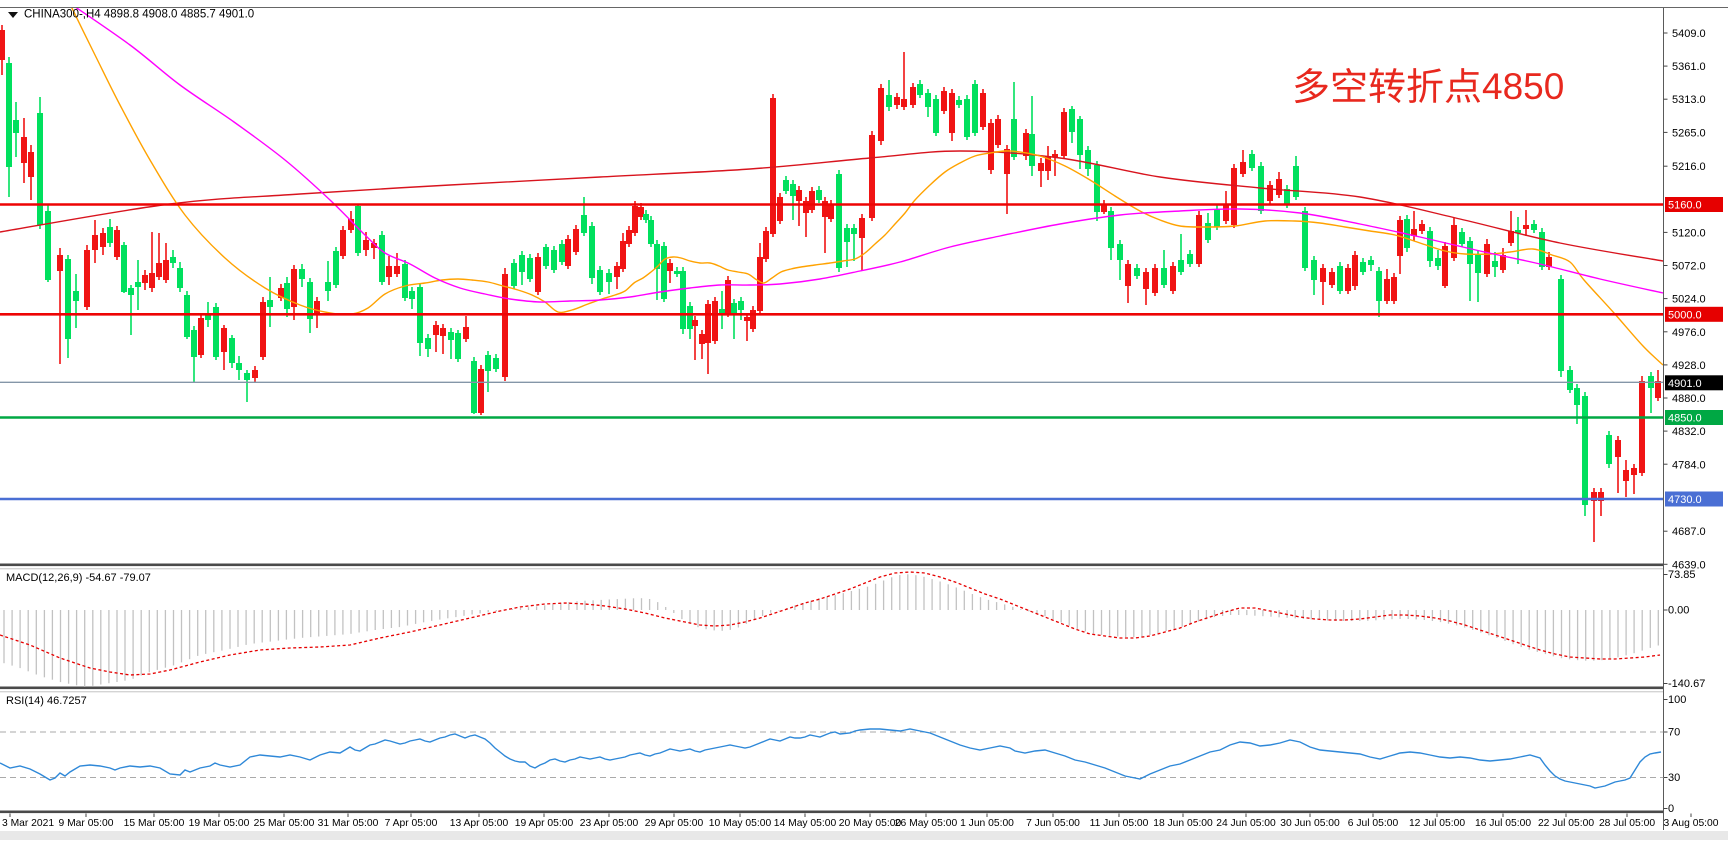 The image size is (1728, 845). I want to click on svg-text: 5120.0, so click(1689, 233).